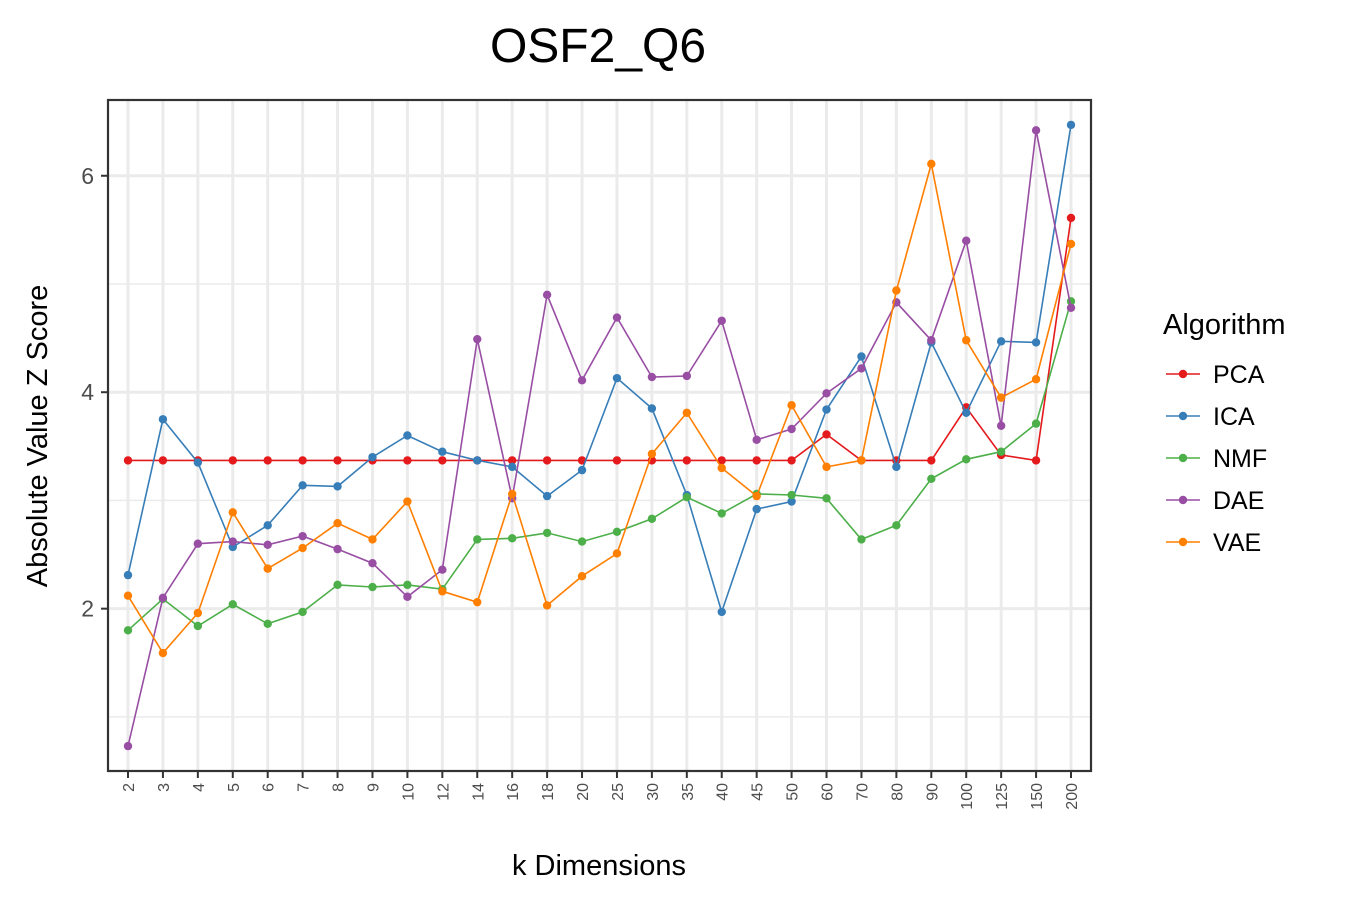 This screenshot has height=900, width=1350. What do you see at coordinates (87, 609) in the screenshot?
I see `y-tick-label: 2` at bounding box center [87, 609].